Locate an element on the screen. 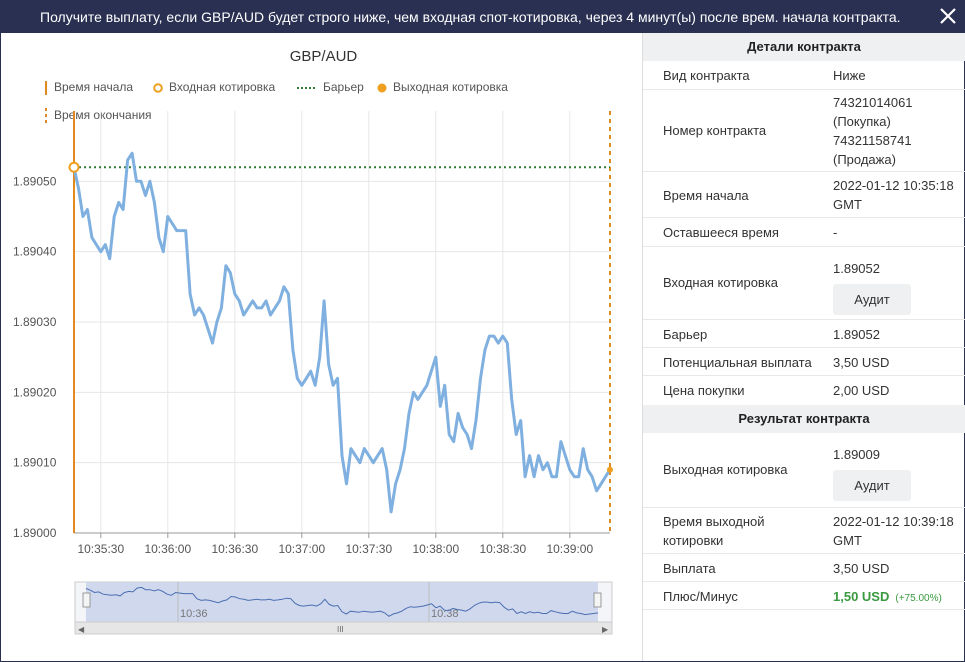  profit-loss-value: 1,50 USD (+75.00%) is located at coordinates (887, 597).